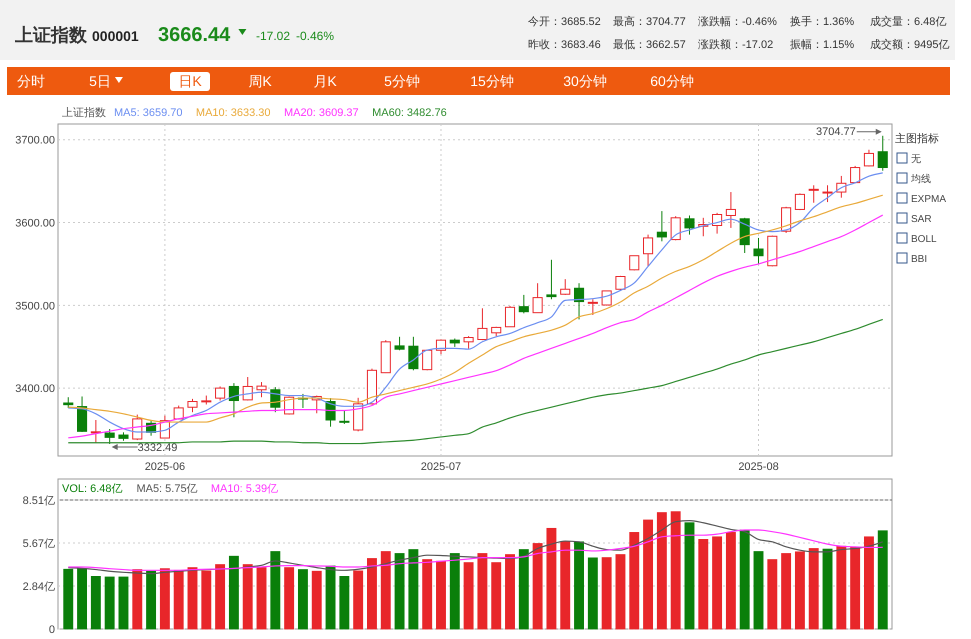  I want to click on line-series, so click(476, 550).